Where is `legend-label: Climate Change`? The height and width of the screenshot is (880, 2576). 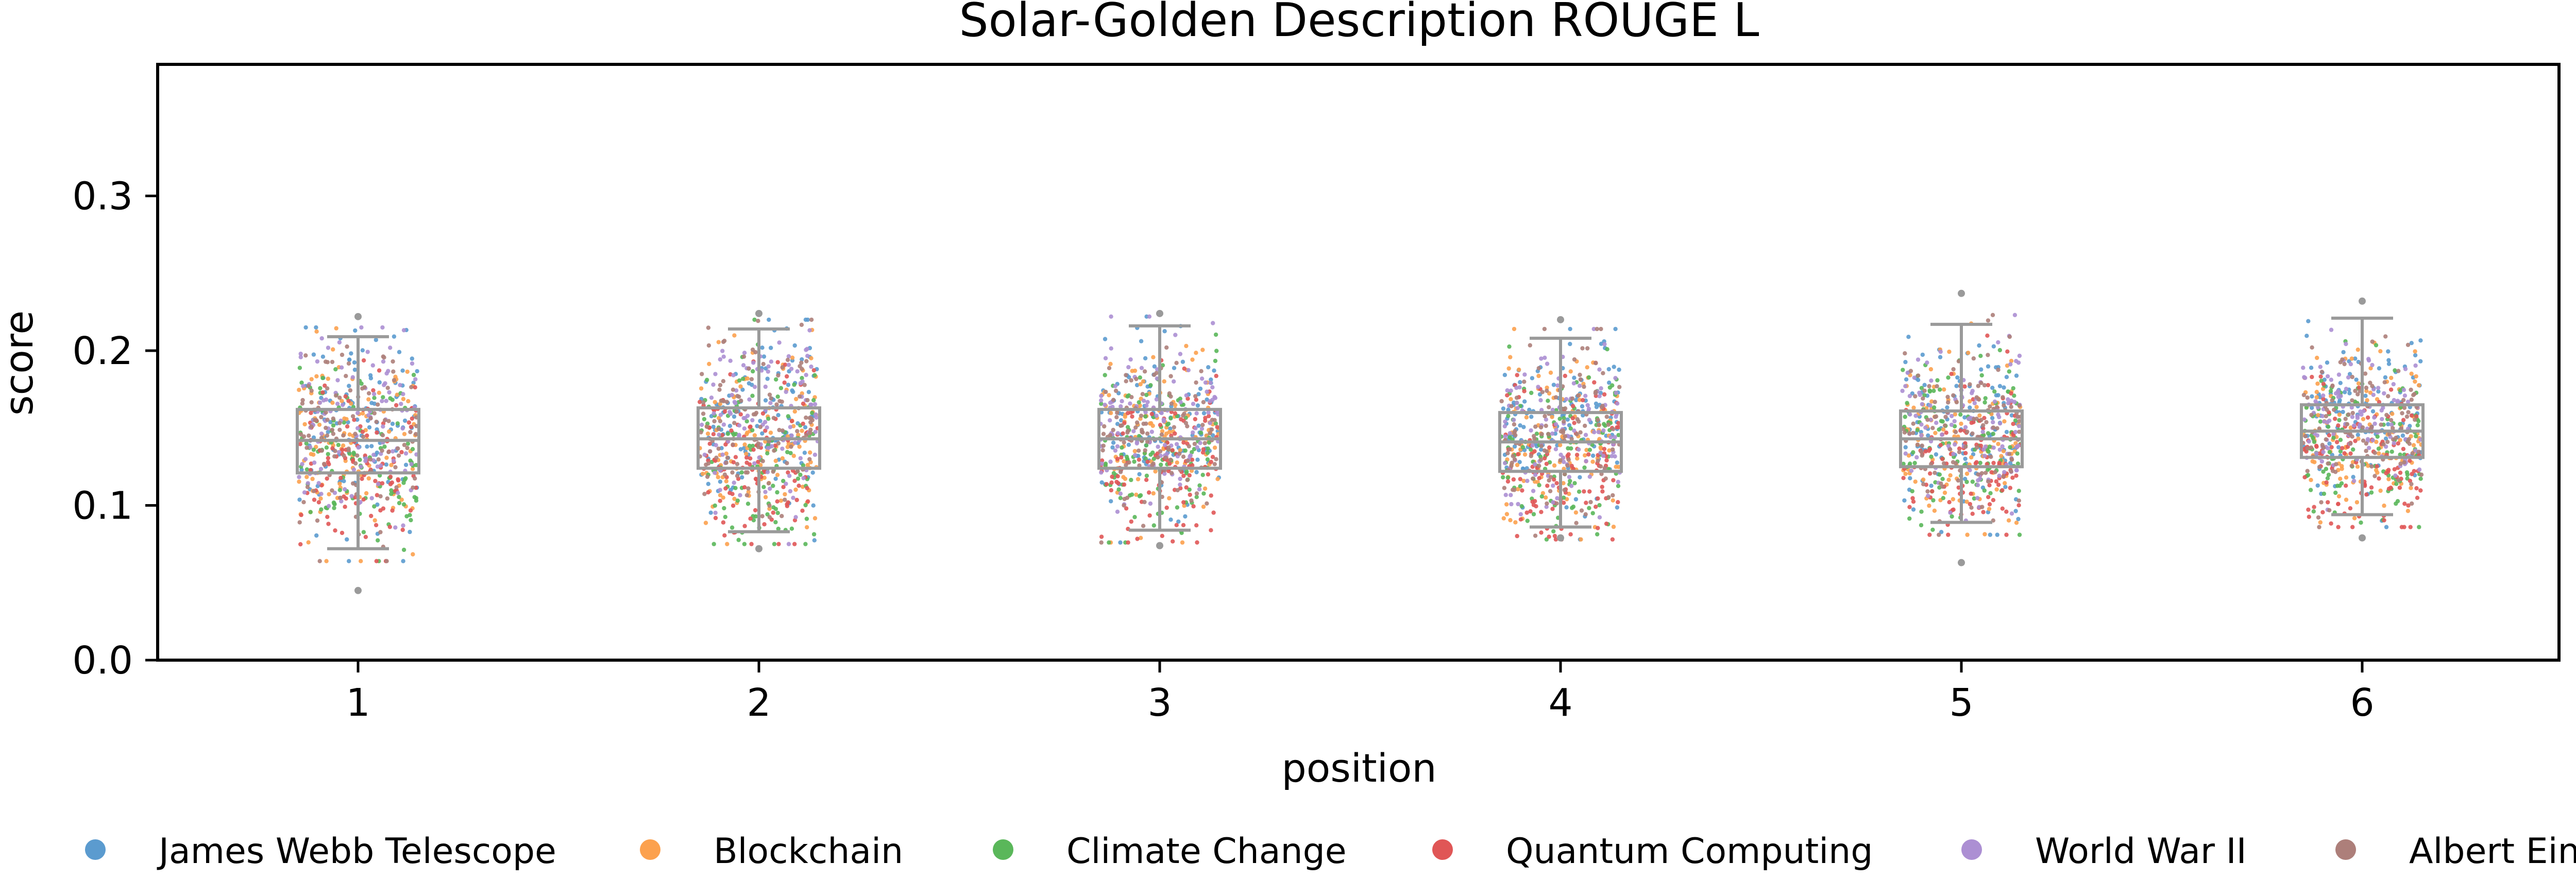
legend-label: Climate Change is located at coordinates (1206, 852).